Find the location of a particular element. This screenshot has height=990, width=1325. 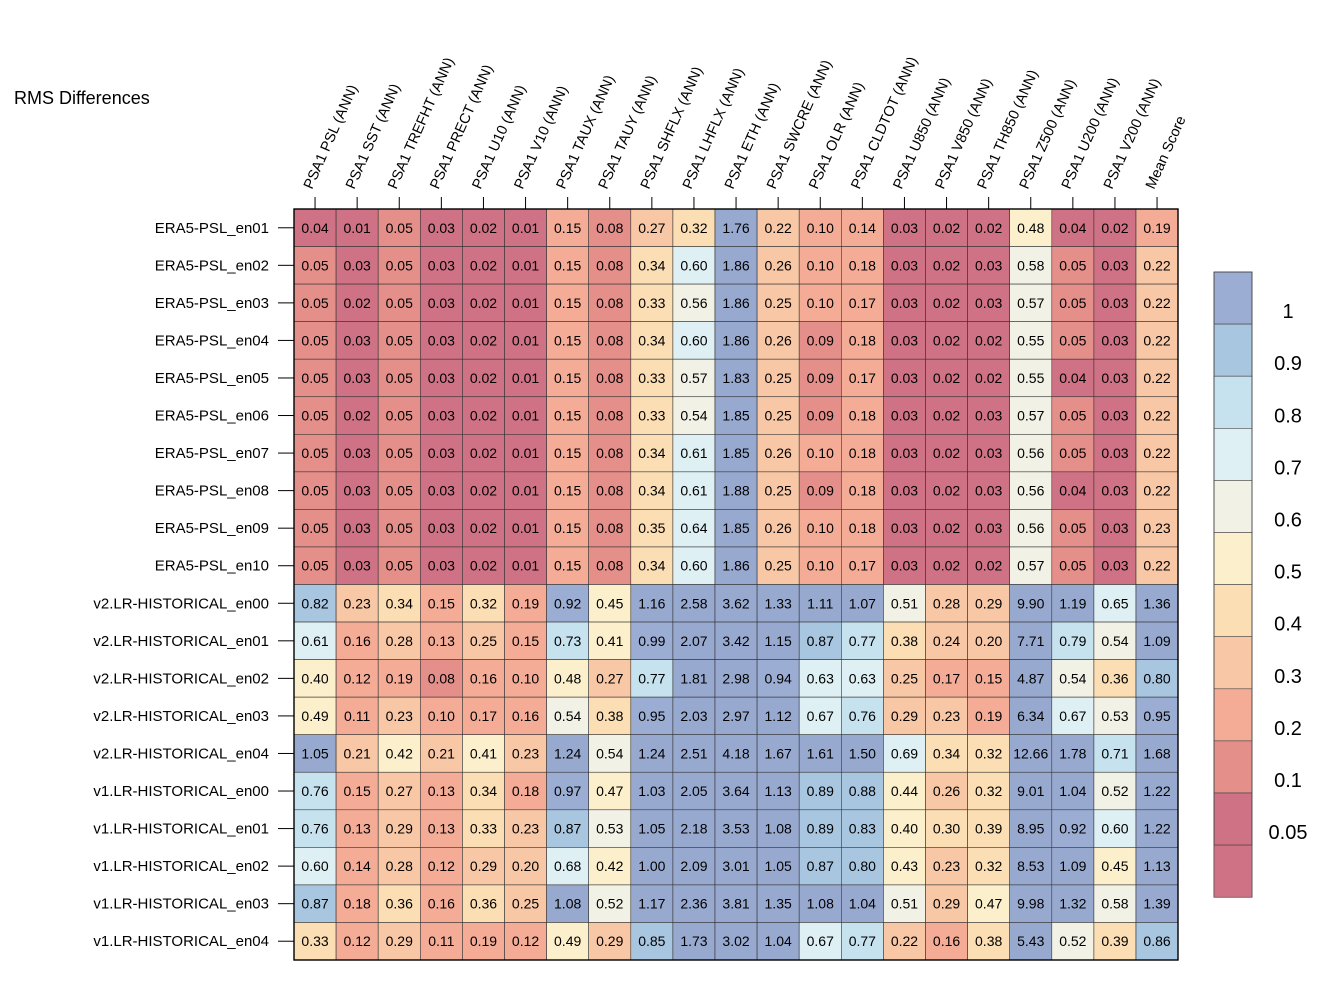

chart-title: RMS Differences is located at coordinates (82, 98).